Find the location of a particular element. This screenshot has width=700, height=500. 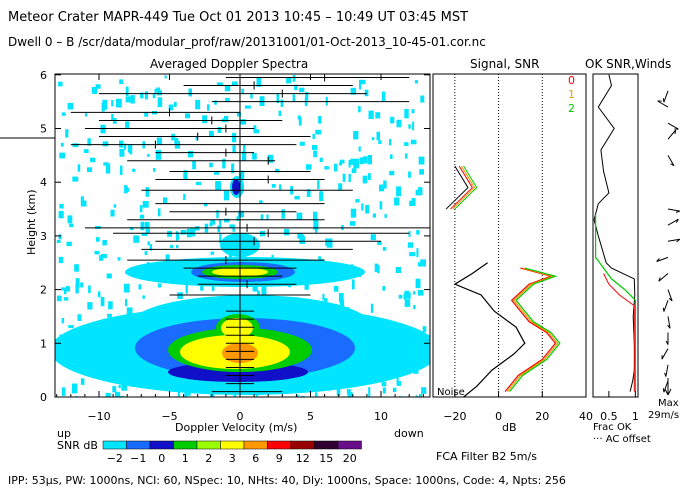

snr-legend-1: 1 is located at coordinates (571, 94).